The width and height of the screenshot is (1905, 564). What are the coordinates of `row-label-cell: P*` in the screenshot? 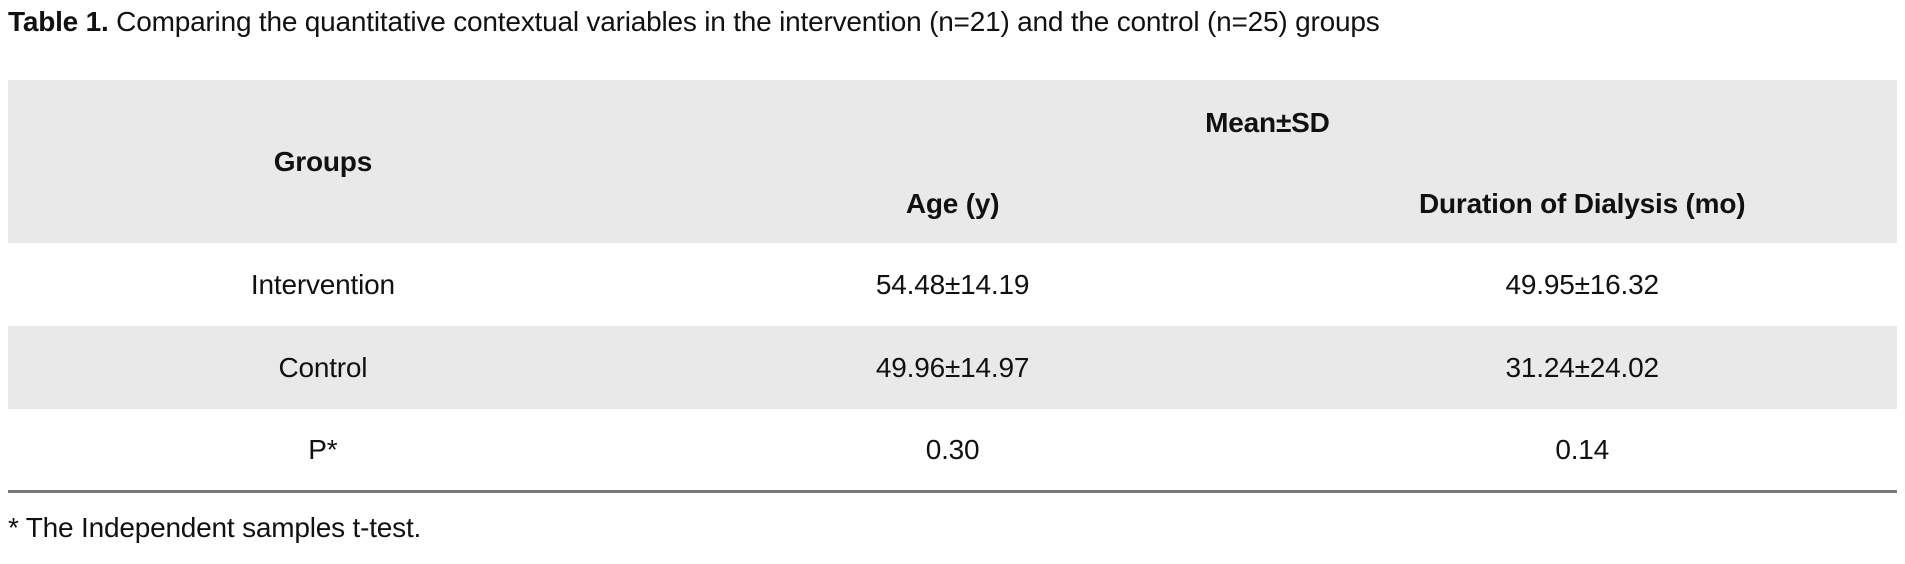 It's located at (323, 449).